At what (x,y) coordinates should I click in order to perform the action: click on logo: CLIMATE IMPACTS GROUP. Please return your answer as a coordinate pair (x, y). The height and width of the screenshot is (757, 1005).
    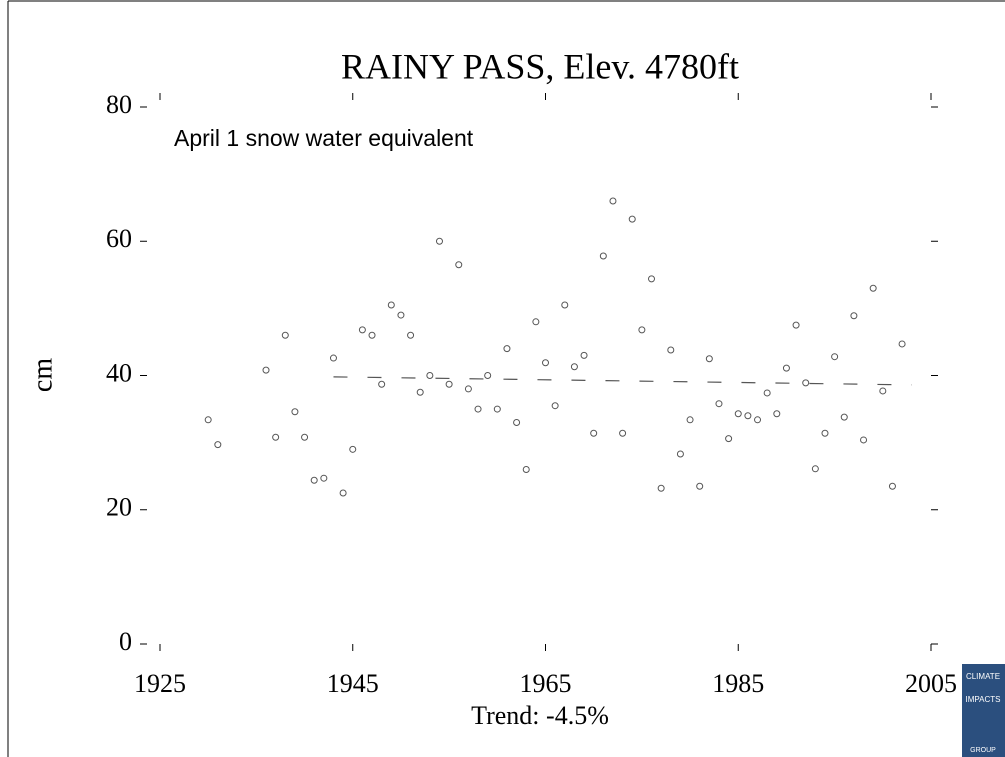
    Looking at the image, I should click on (983, 710).